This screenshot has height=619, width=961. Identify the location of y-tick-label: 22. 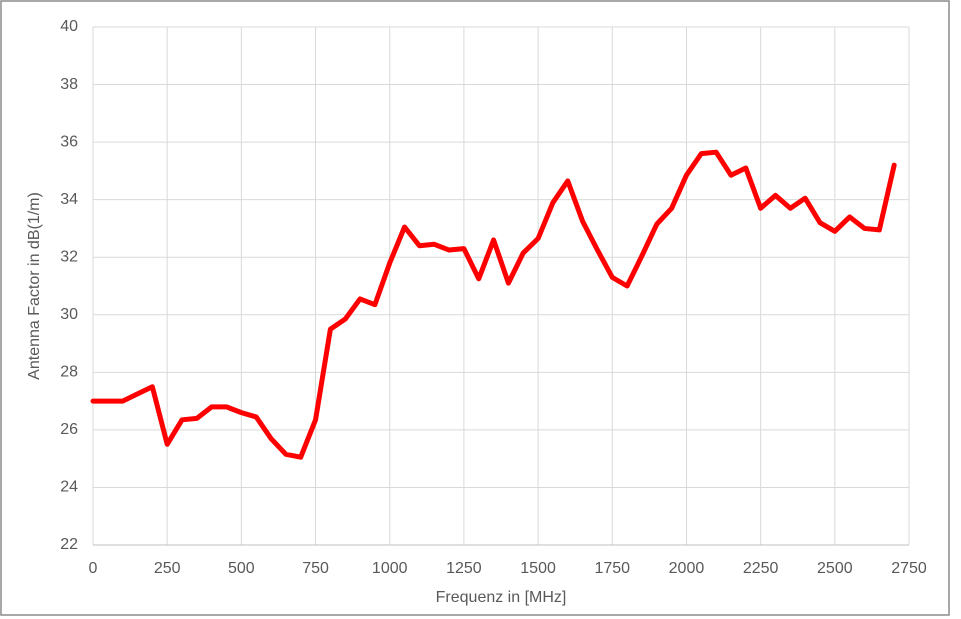
(69, 544).